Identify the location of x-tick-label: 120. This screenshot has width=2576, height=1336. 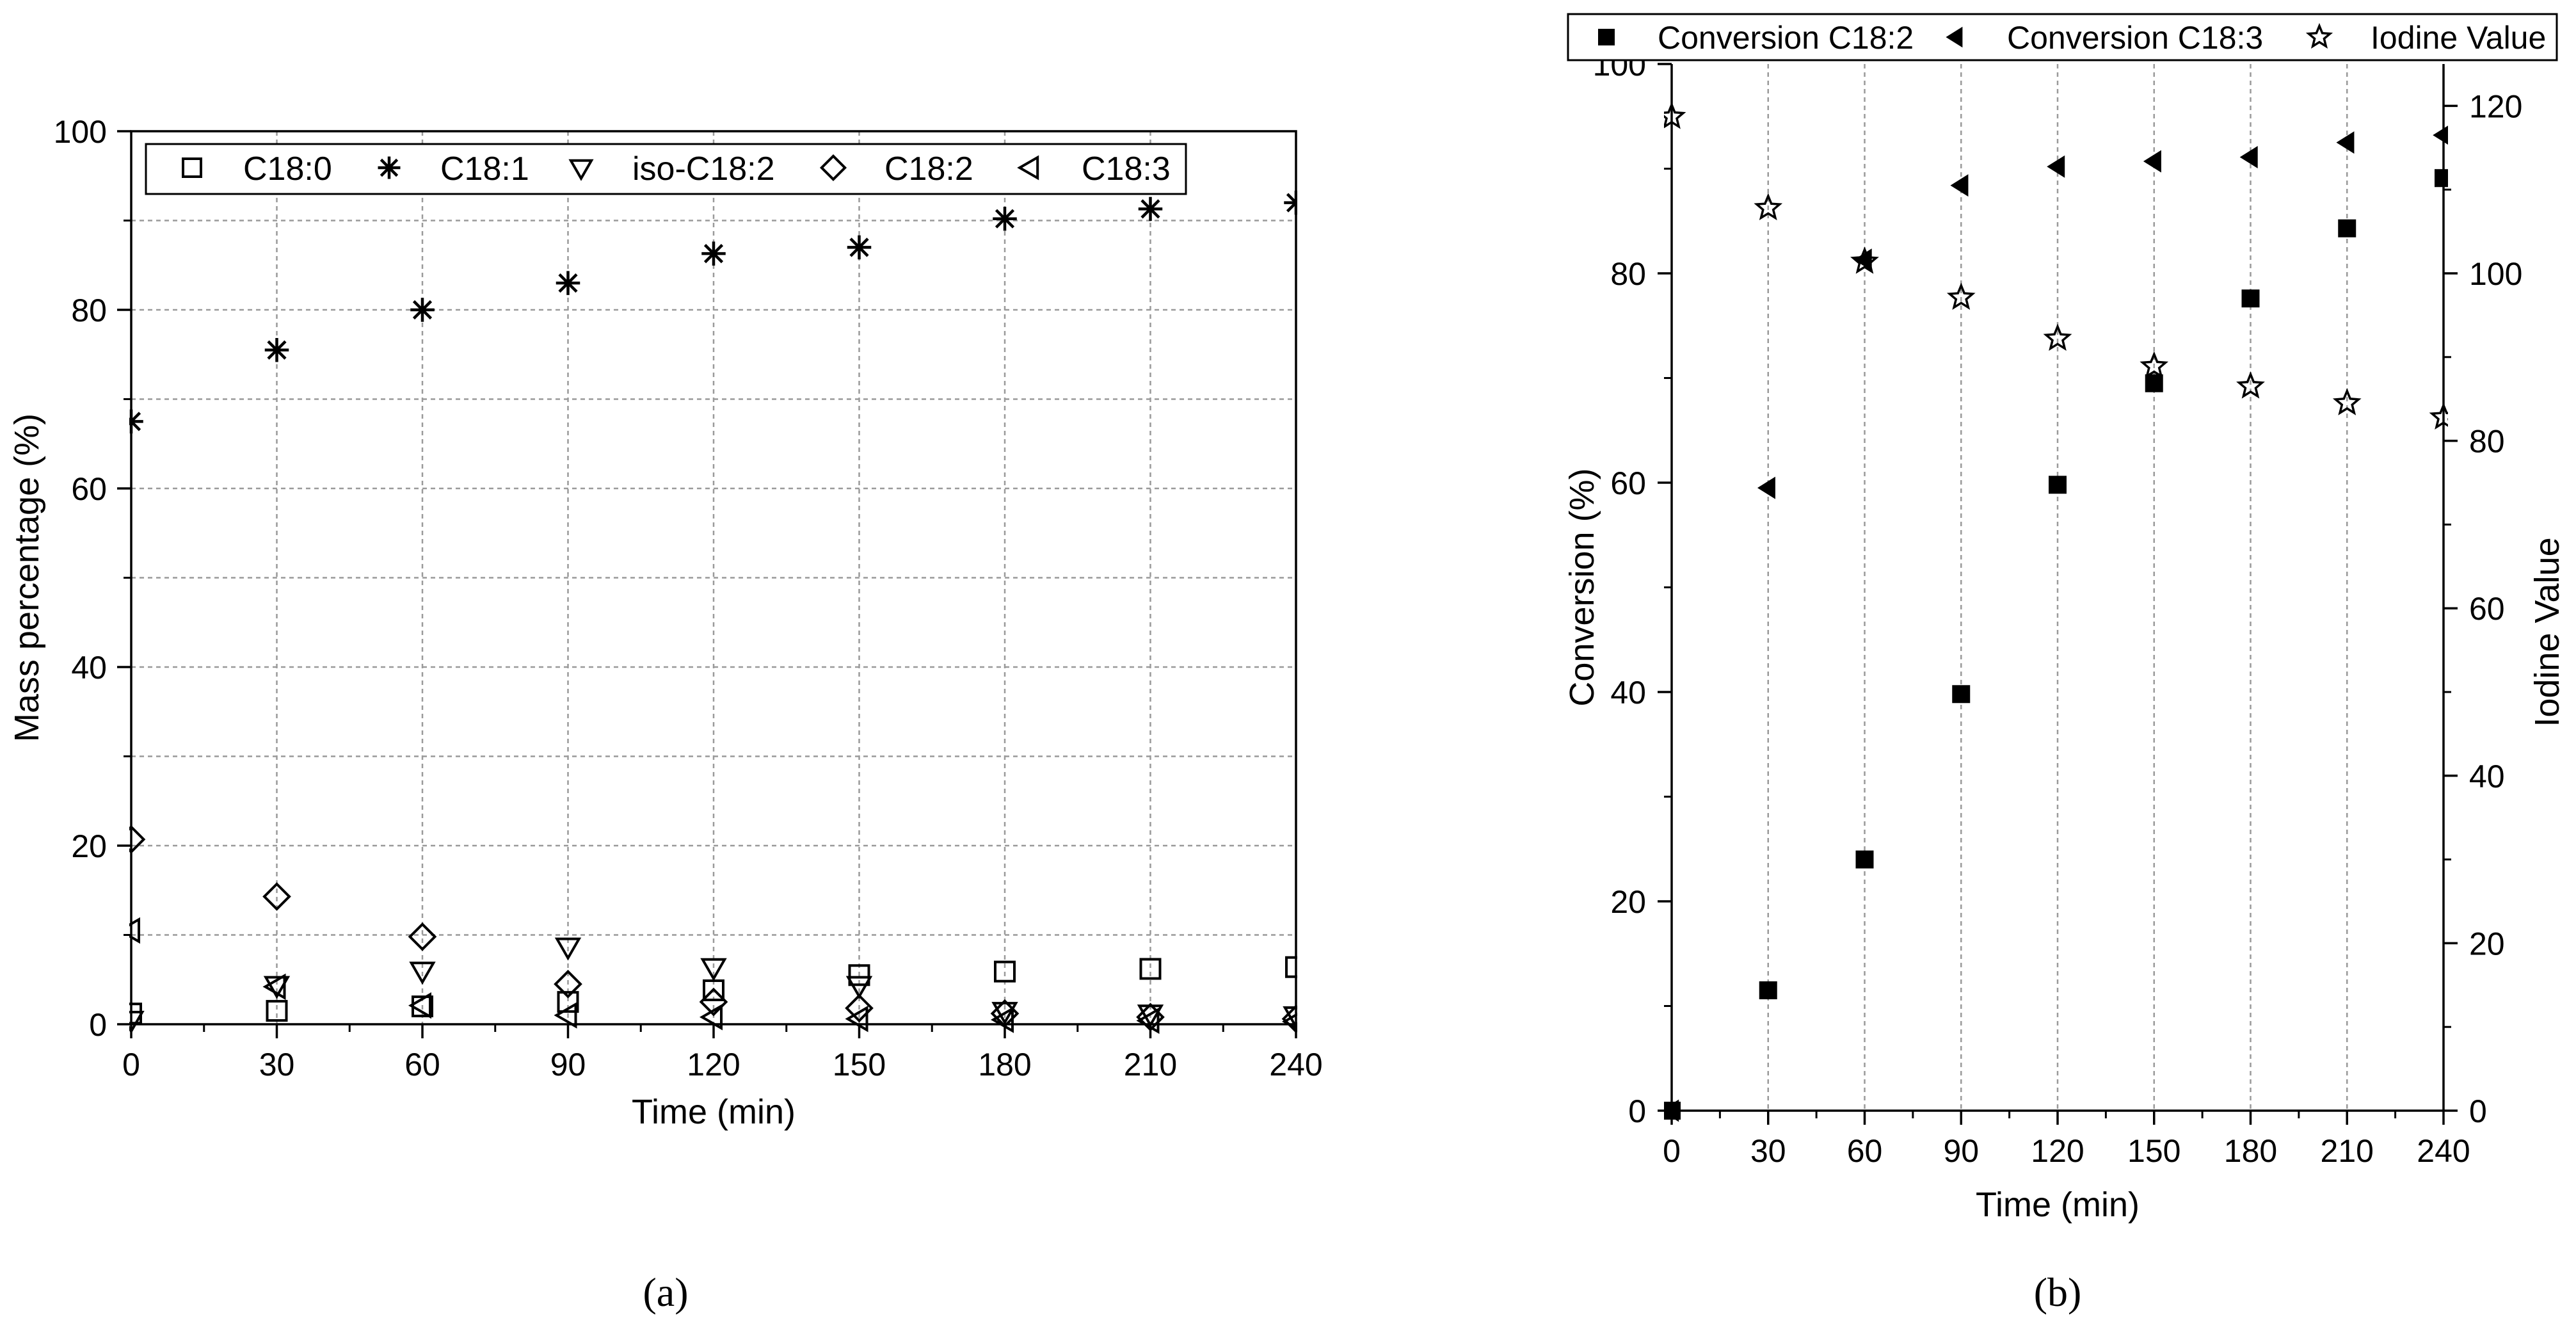
(713, 1064).